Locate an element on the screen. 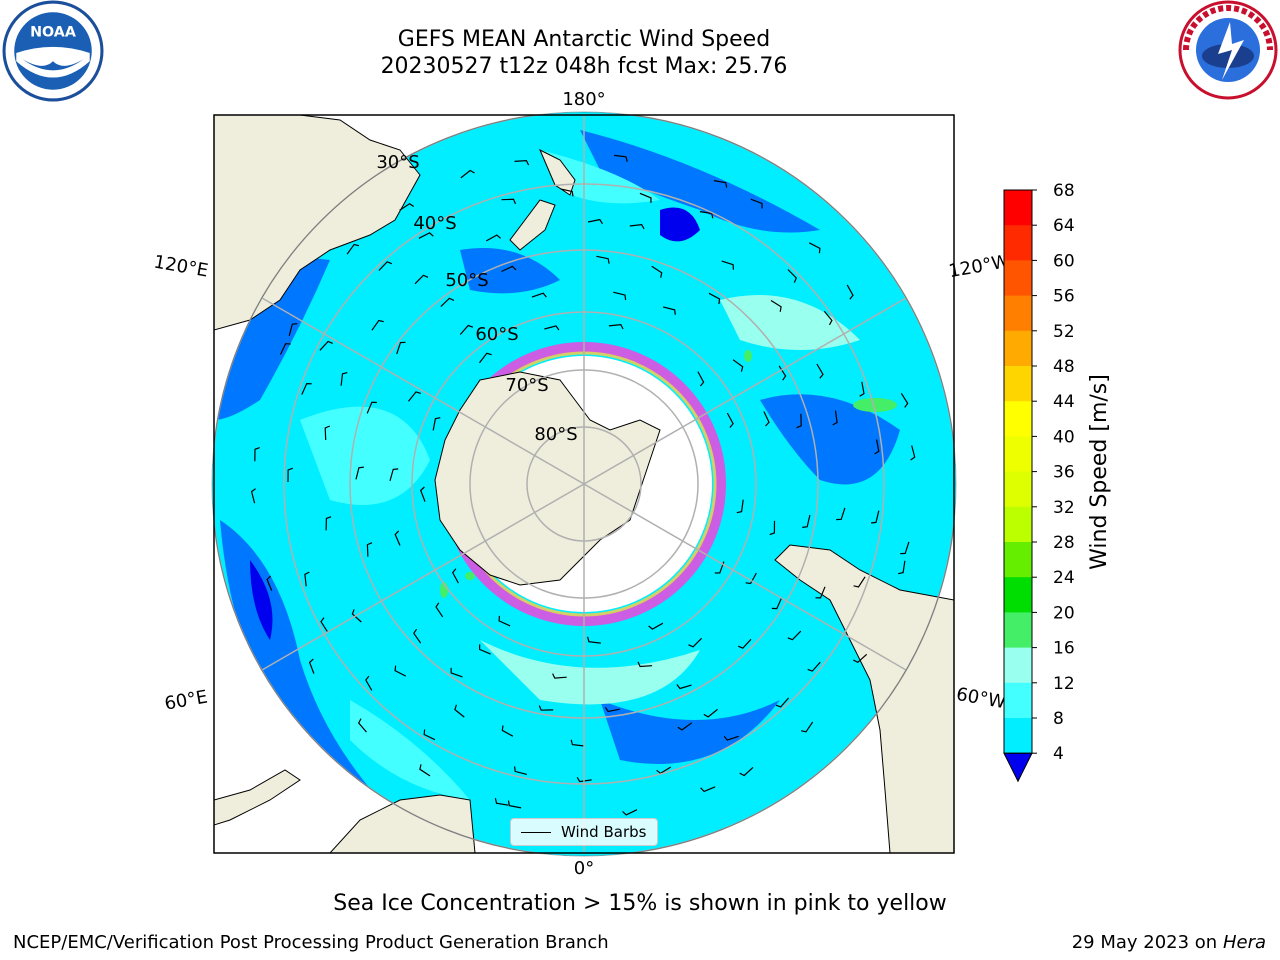  colorbar-tick-label: 12 is located at coordinates (1064, 684).